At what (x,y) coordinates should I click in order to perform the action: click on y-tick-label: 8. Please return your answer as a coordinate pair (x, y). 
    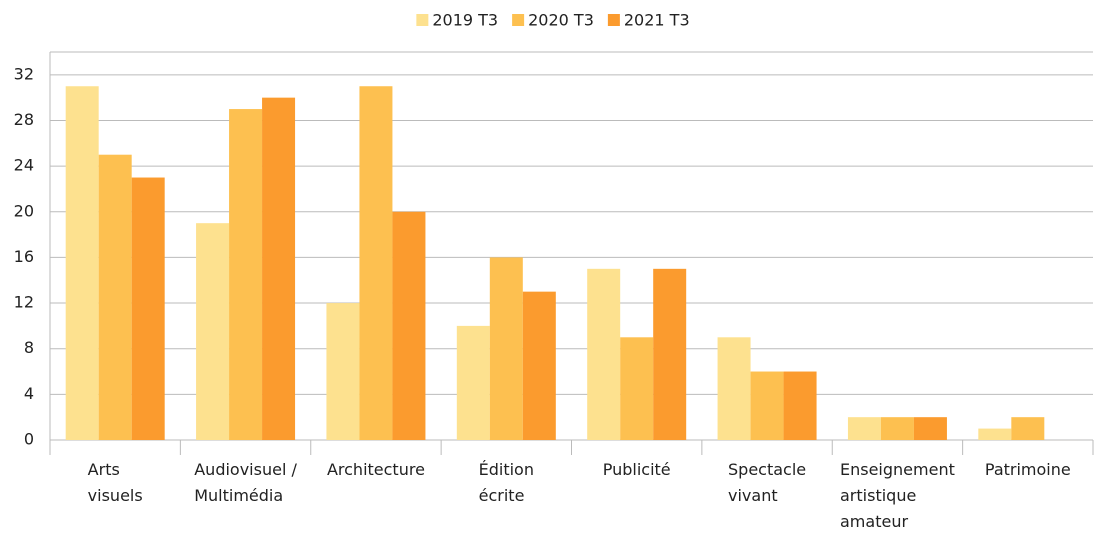
    Looking at the image, I should click on (29, 347).